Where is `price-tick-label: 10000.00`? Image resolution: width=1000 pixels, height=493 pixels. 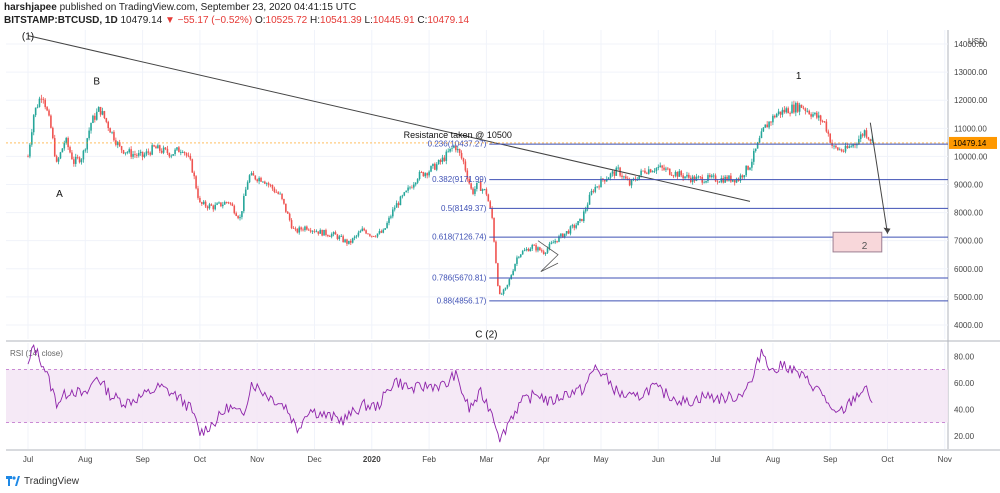 price-tick-label: 10000.00 is located at coordinates (971, 156).